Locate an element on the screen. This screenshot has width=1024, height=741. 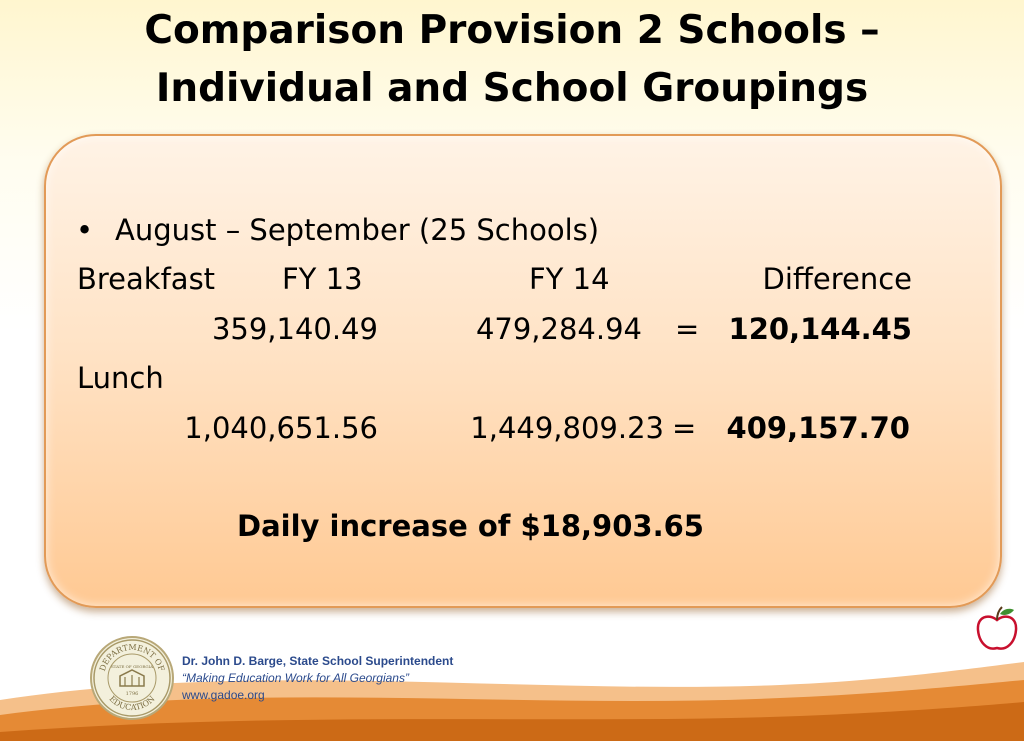
seal-year: 1796 is located at coordinates (132, 694).